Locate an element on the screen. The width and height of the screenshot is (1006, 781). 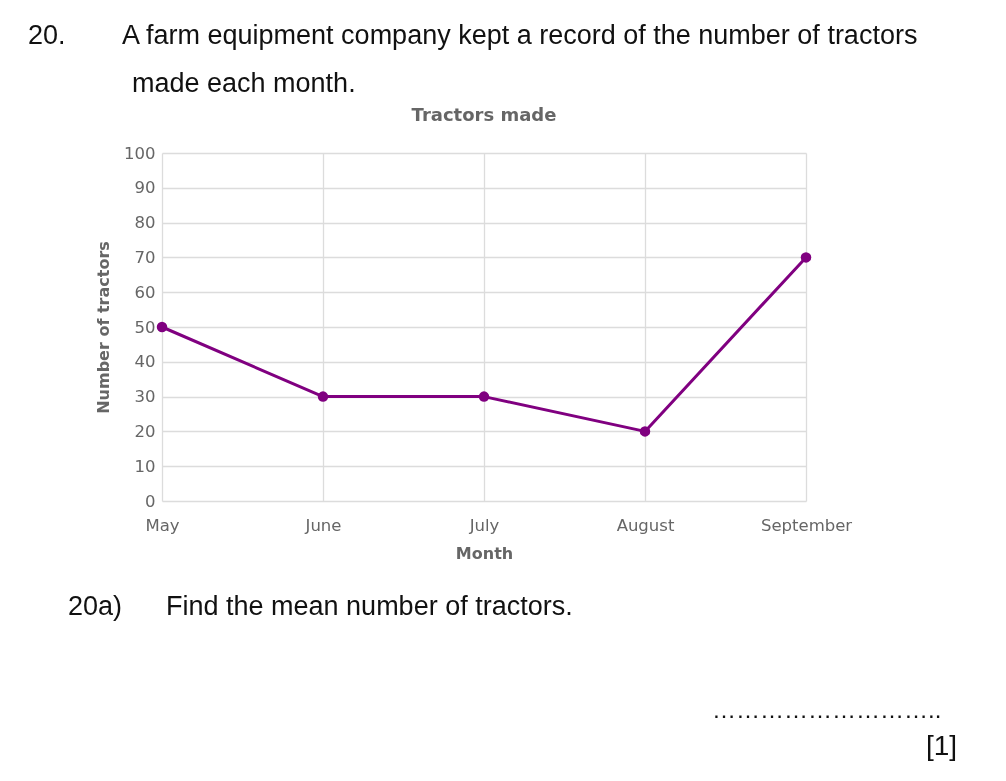
y-tick-label: 10 is located at coordinates (145, 466).